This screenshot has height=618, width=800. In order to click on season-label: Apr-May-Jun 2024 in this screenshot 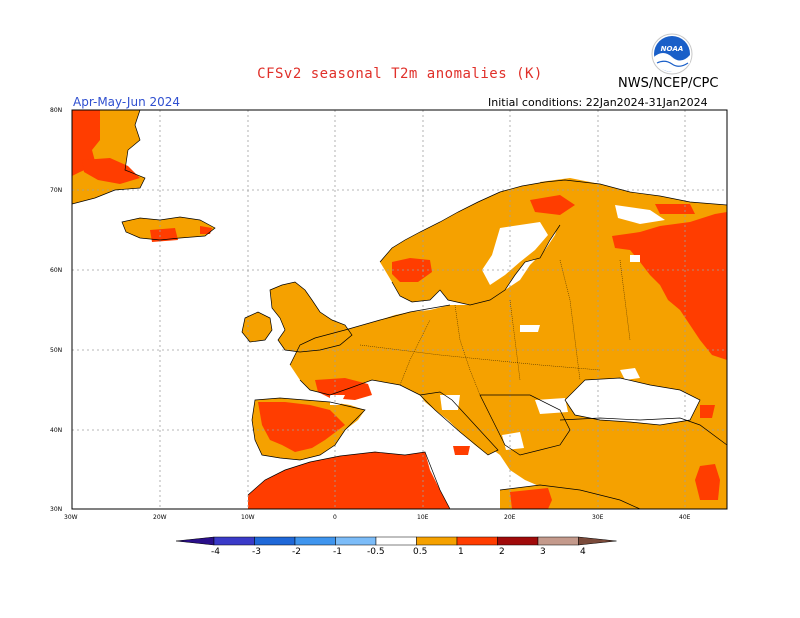, I will do `click(127, 102)`.